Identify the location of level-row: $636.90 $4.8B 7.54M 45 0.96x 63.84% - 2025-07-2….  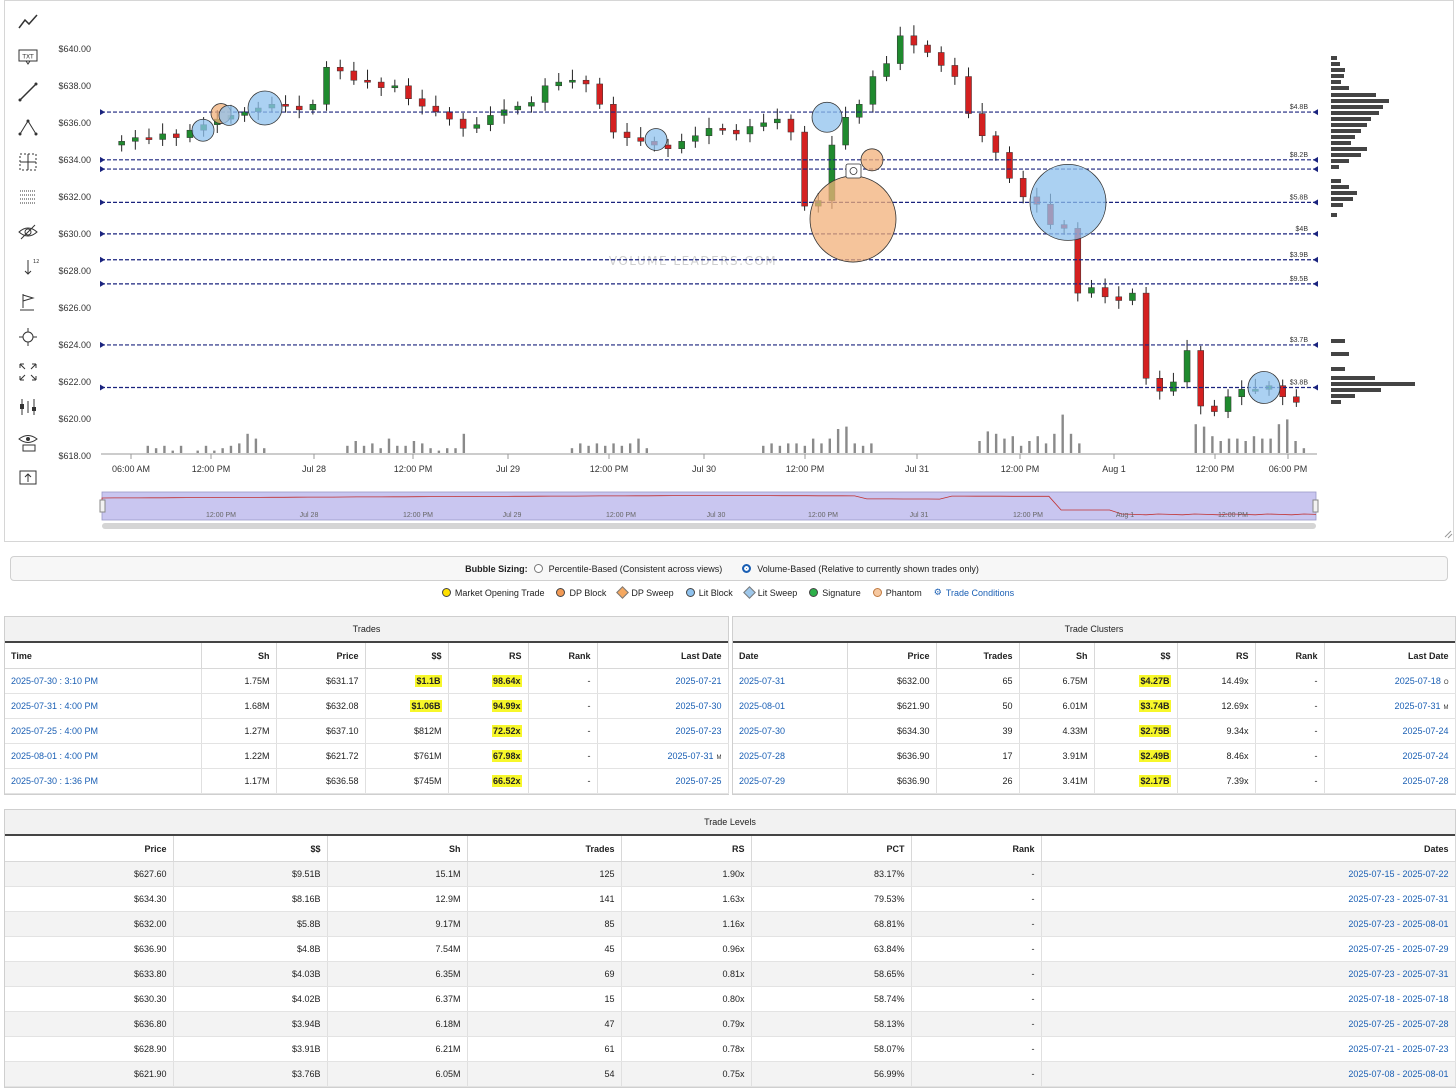
(730, 949).